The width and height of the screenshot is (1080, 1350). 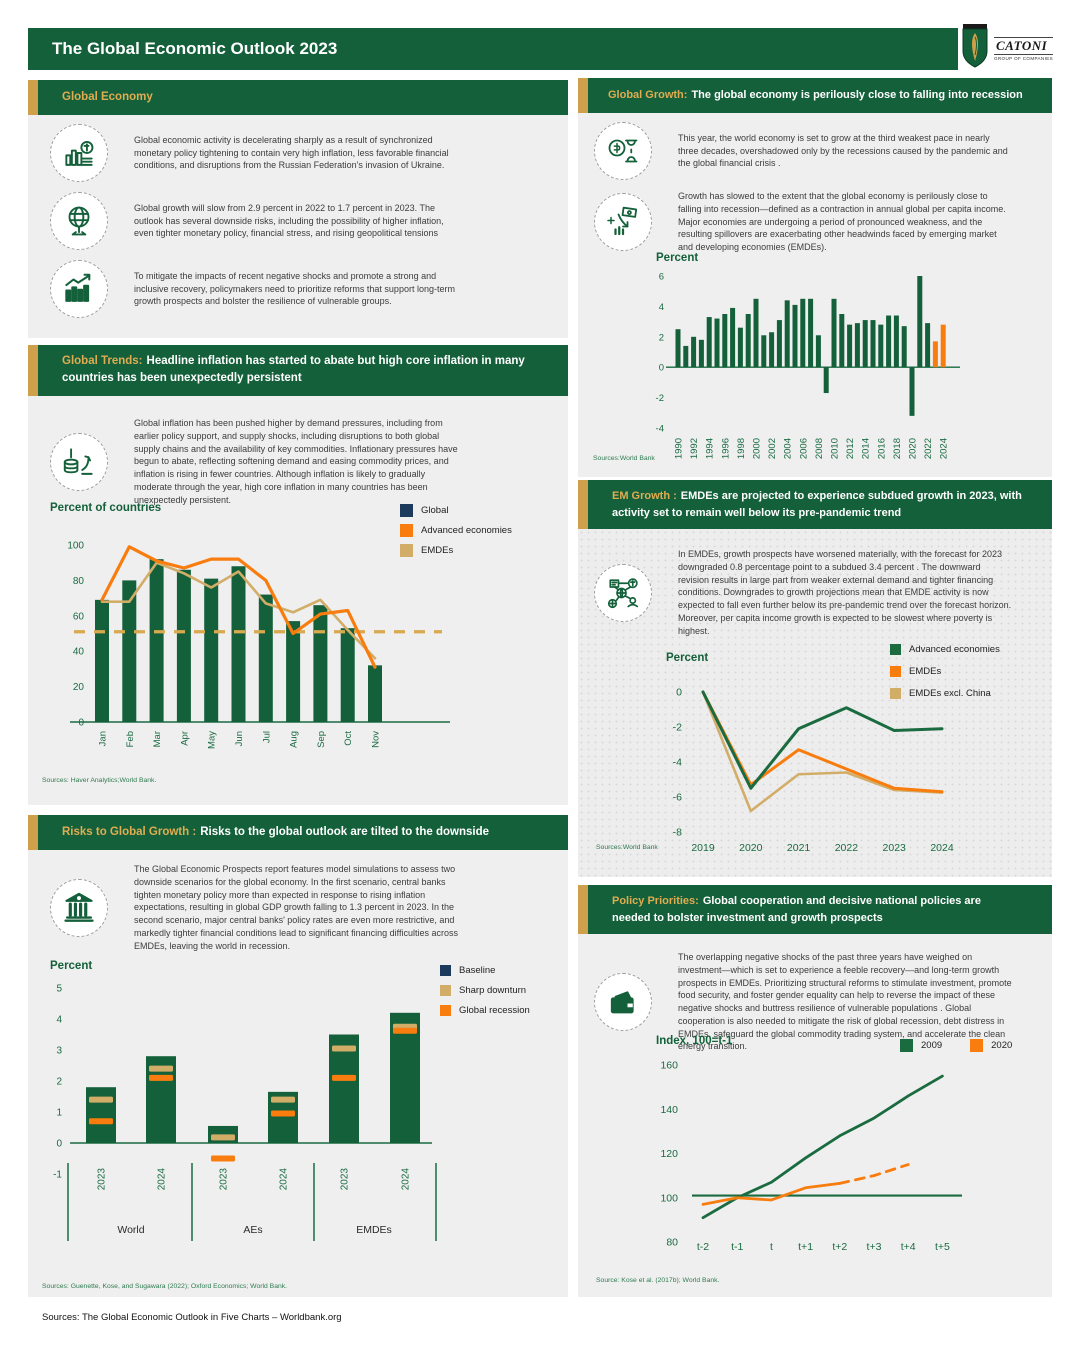 What do you see at coordinates (694, 448) in the screenshot?
I see `svg-text: 1992` at bounding box center [694, 448].